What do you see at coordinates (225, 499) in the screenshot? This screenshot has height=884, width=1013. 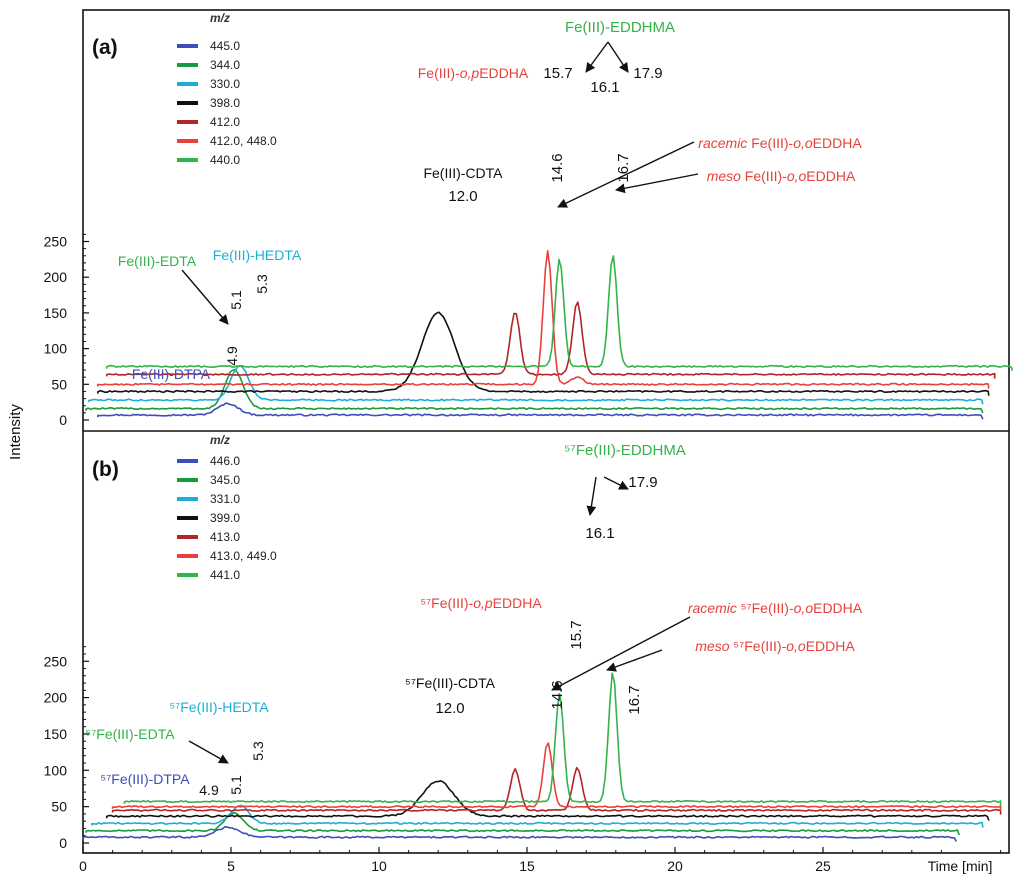 I see `legend-label: 331.0` at bounding box center [225, 499].